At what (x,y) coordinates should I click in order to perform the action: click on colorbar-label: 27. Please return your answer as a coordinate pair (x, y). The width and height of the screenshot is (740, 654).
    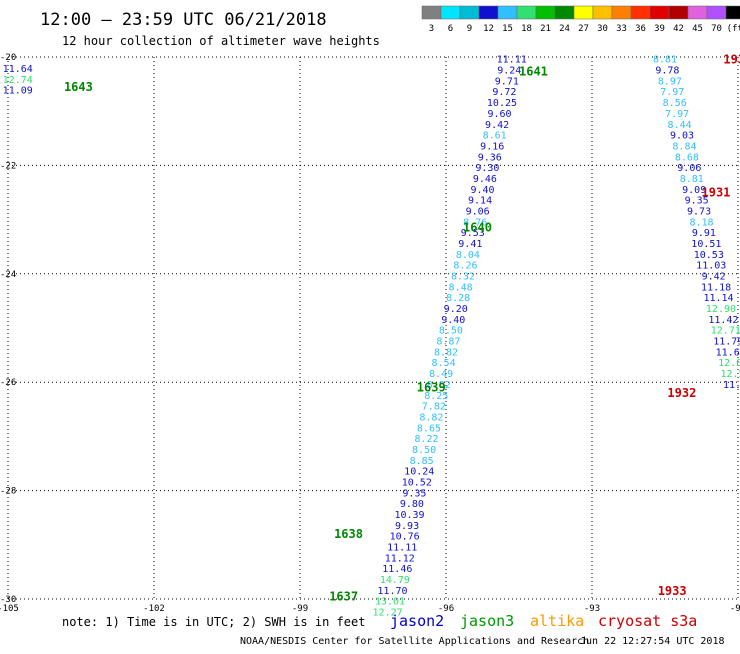
    Looking at the image, I should click on (583, 29).